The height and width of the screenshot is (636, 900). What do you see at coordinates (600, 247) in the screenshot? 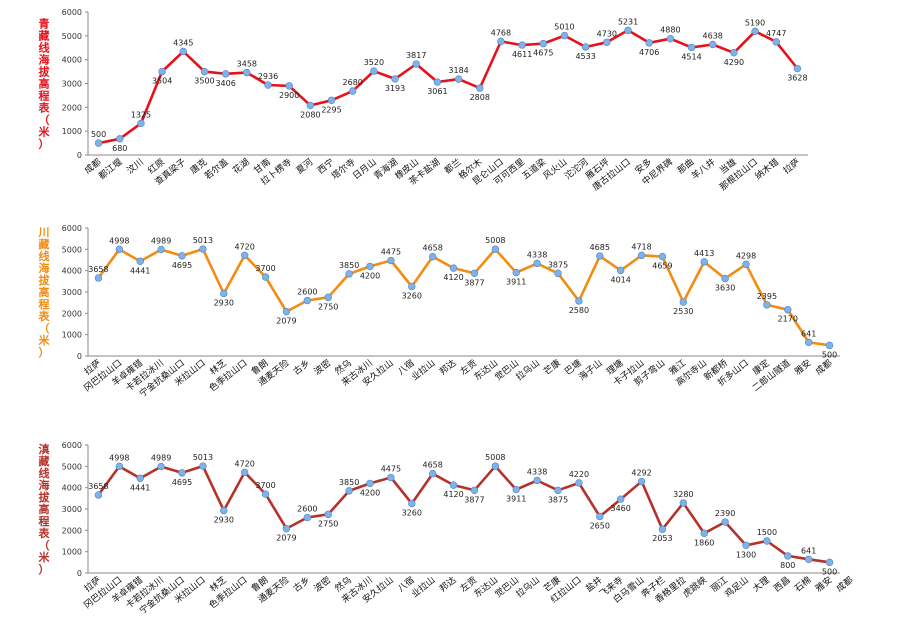
I see `data-label: 4685` at bounding box center [600, 247].